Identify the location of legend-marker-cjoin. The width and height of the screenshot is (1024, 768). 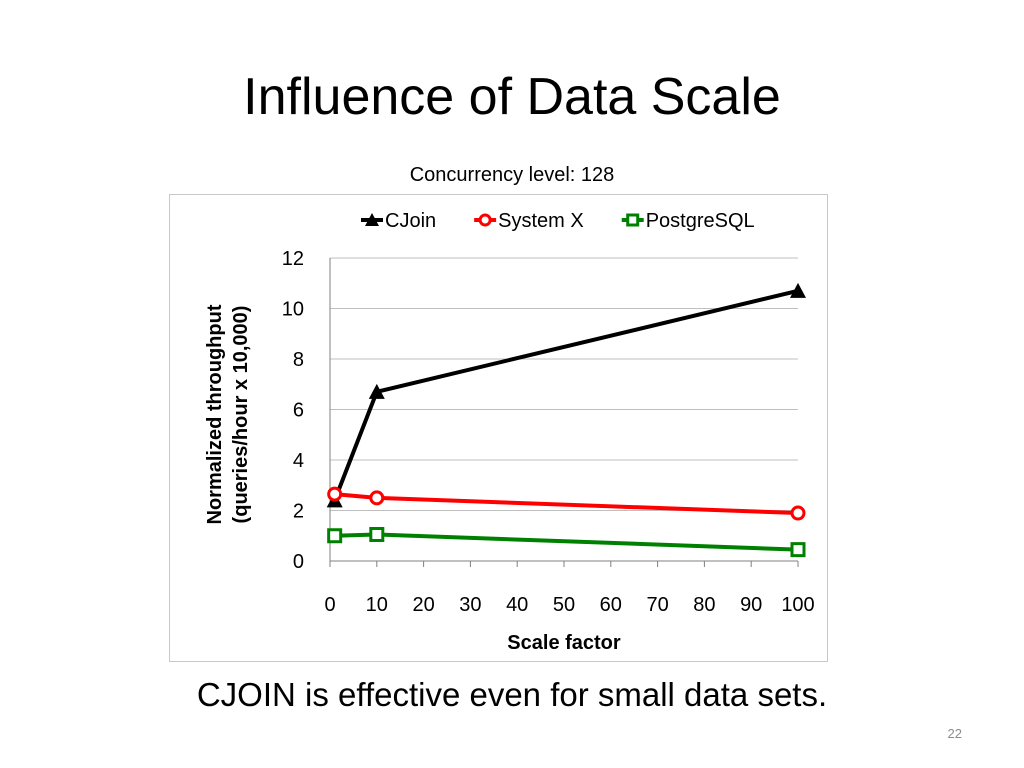
(372, 219).